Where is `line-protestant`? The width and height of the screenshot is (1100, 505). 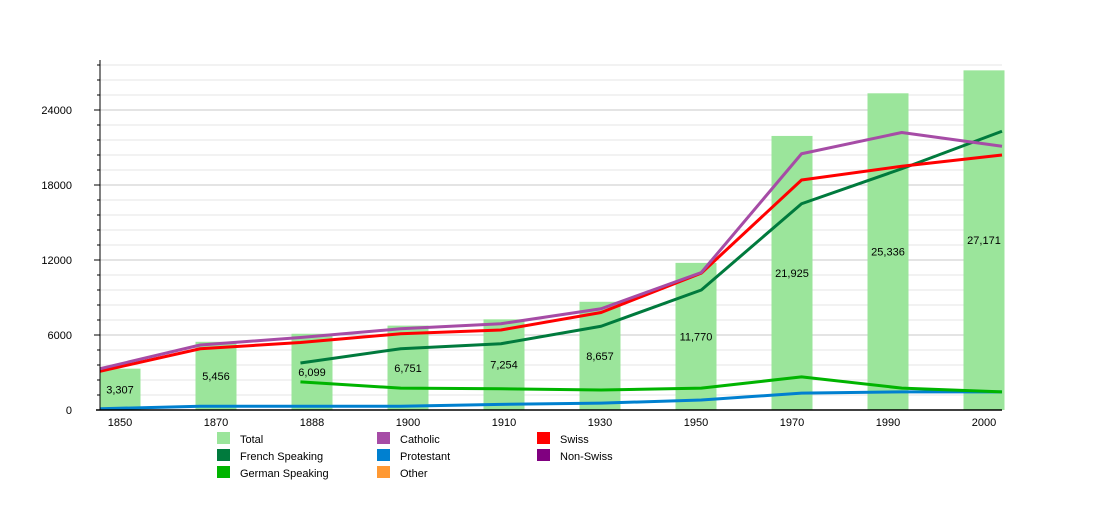 line-protestant is located at coordinates (550, 400).